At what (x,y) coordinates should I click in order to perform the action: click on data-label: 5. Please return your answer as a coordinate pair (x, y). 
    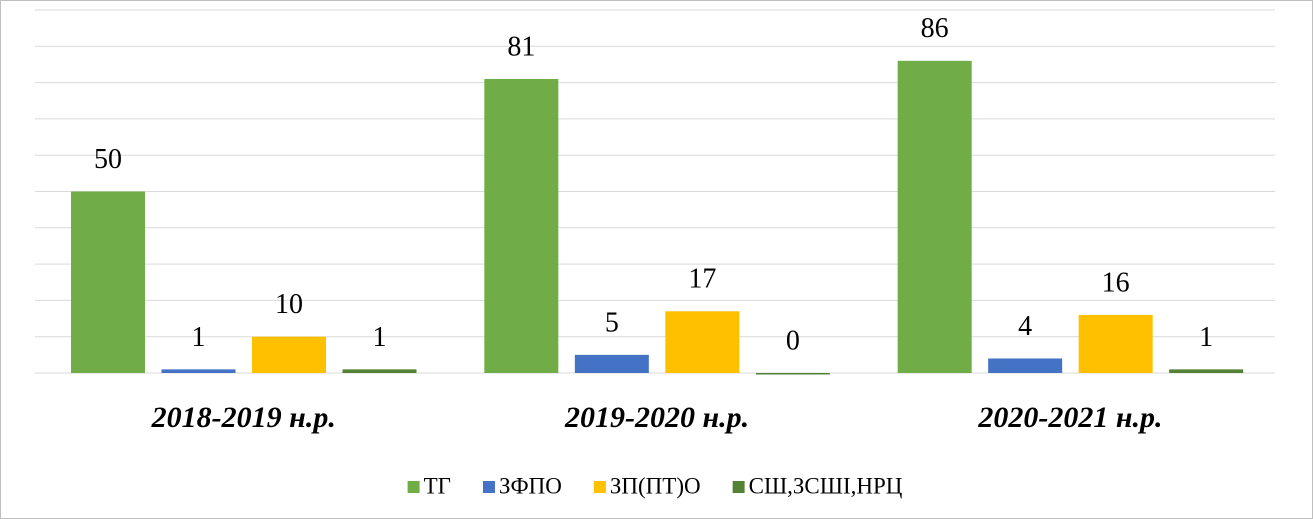
    Looking at the image, I should click on (612, 322).